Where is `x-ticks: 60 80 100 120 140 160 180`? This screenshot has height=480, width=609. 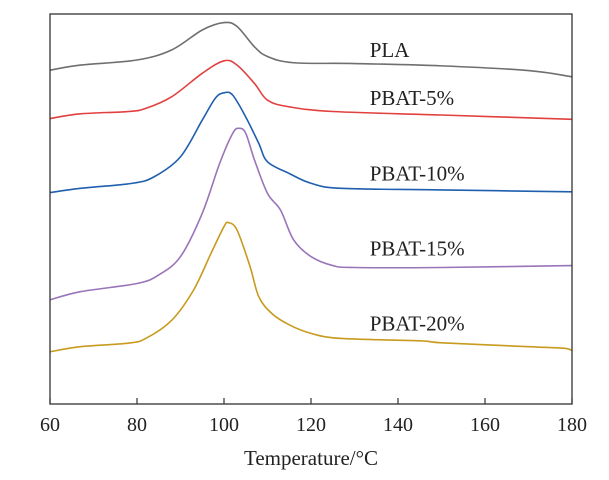
x-ticks: 60 80 100 120 140 160 180 is located at coordinates (313, 417).